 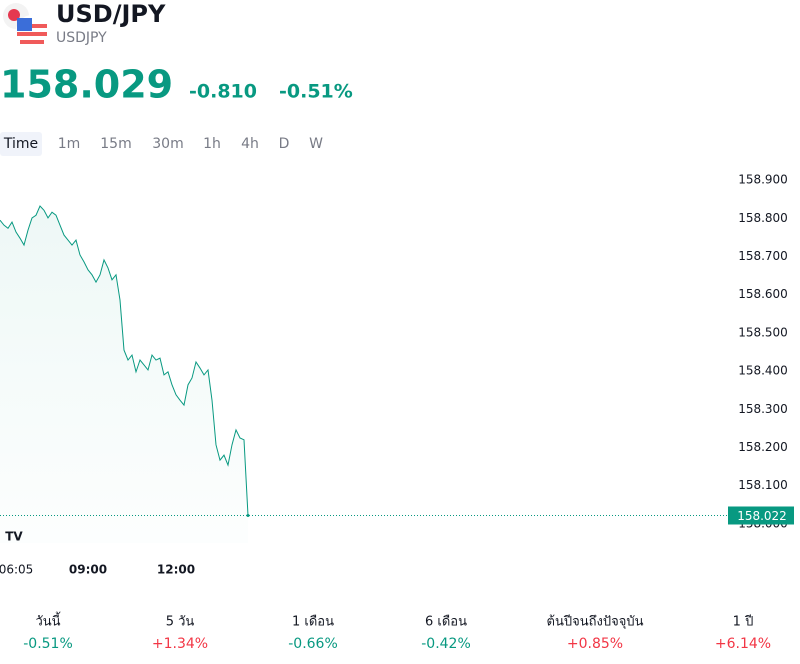 I want to click on period-label: 6 เดือน, so click(x=446, y=622).